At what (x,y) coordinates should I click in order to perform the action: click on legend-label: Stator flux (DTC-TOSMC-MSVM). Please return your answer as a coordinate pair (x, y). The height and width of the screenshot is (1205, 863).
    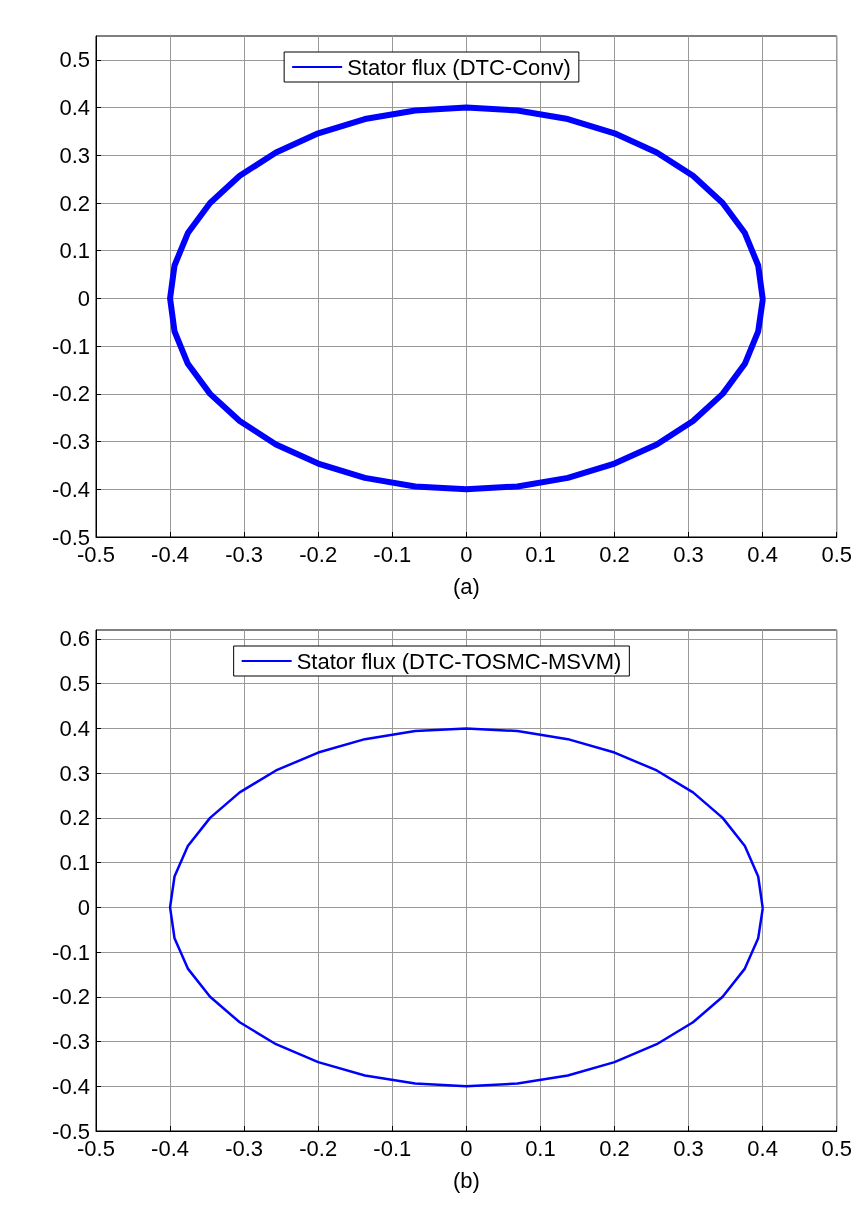
    Looking at the image, I should click on (459, 661).